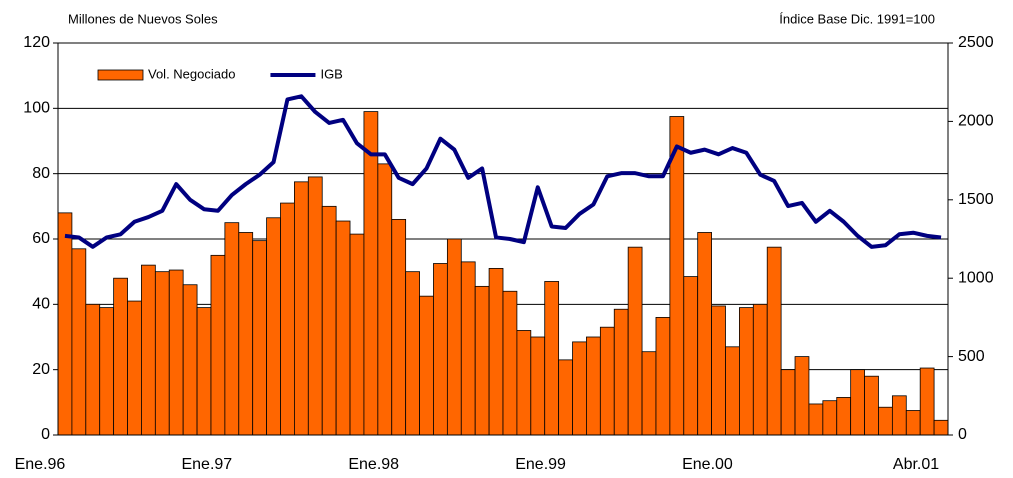 The image size is (1013, 478). I want to click on legend-label: IGB, so click(331, 73).